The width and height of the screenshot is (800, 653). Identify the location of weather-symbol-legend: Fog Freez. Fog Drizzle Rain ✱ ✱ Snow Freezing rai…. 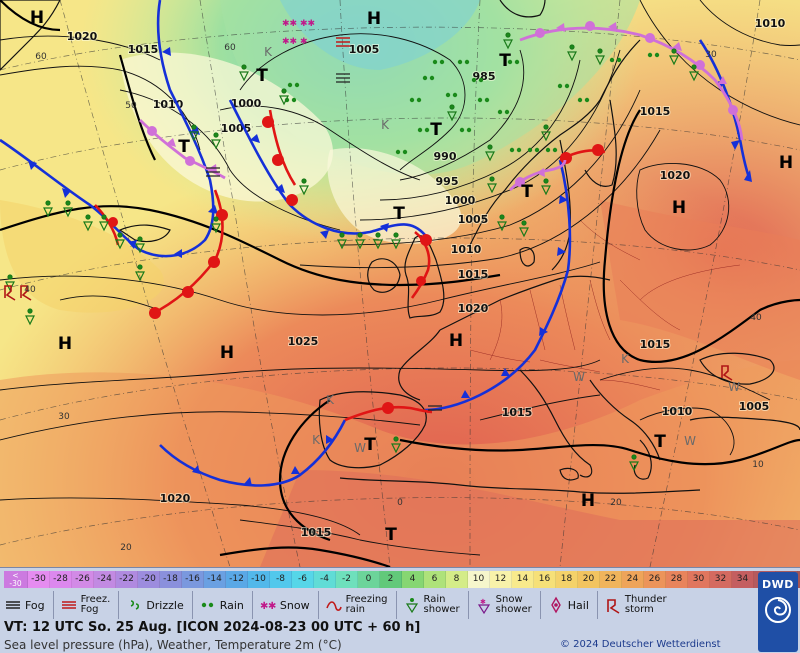
(380, 605).